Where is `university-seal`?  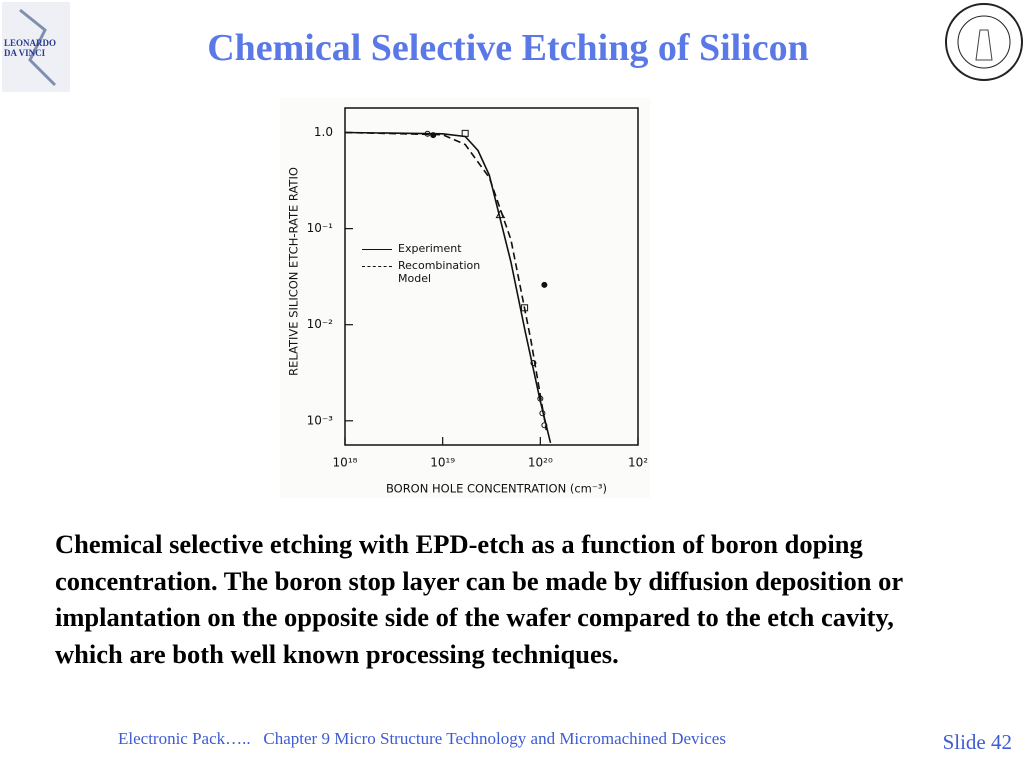
university-seal is located at coordinates (984, 42).